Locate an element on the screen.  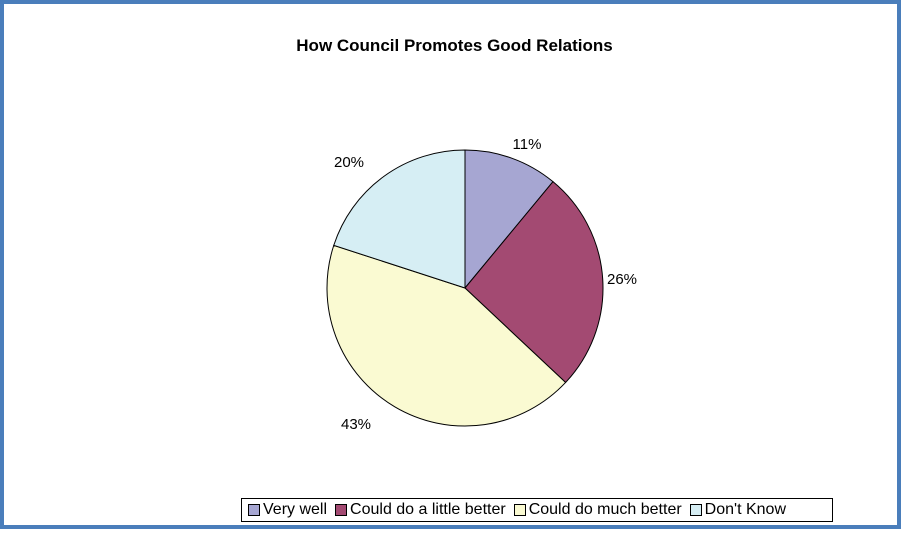
legend-item-3: Could do much better is located at coordinates (597, 510).